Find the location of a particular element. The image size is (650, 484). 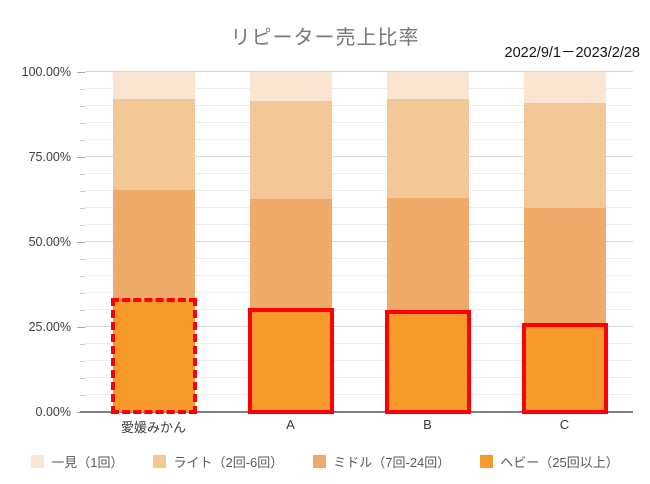

segment-B-ヘビー（25回以上） is located at coordinates (427, 361).